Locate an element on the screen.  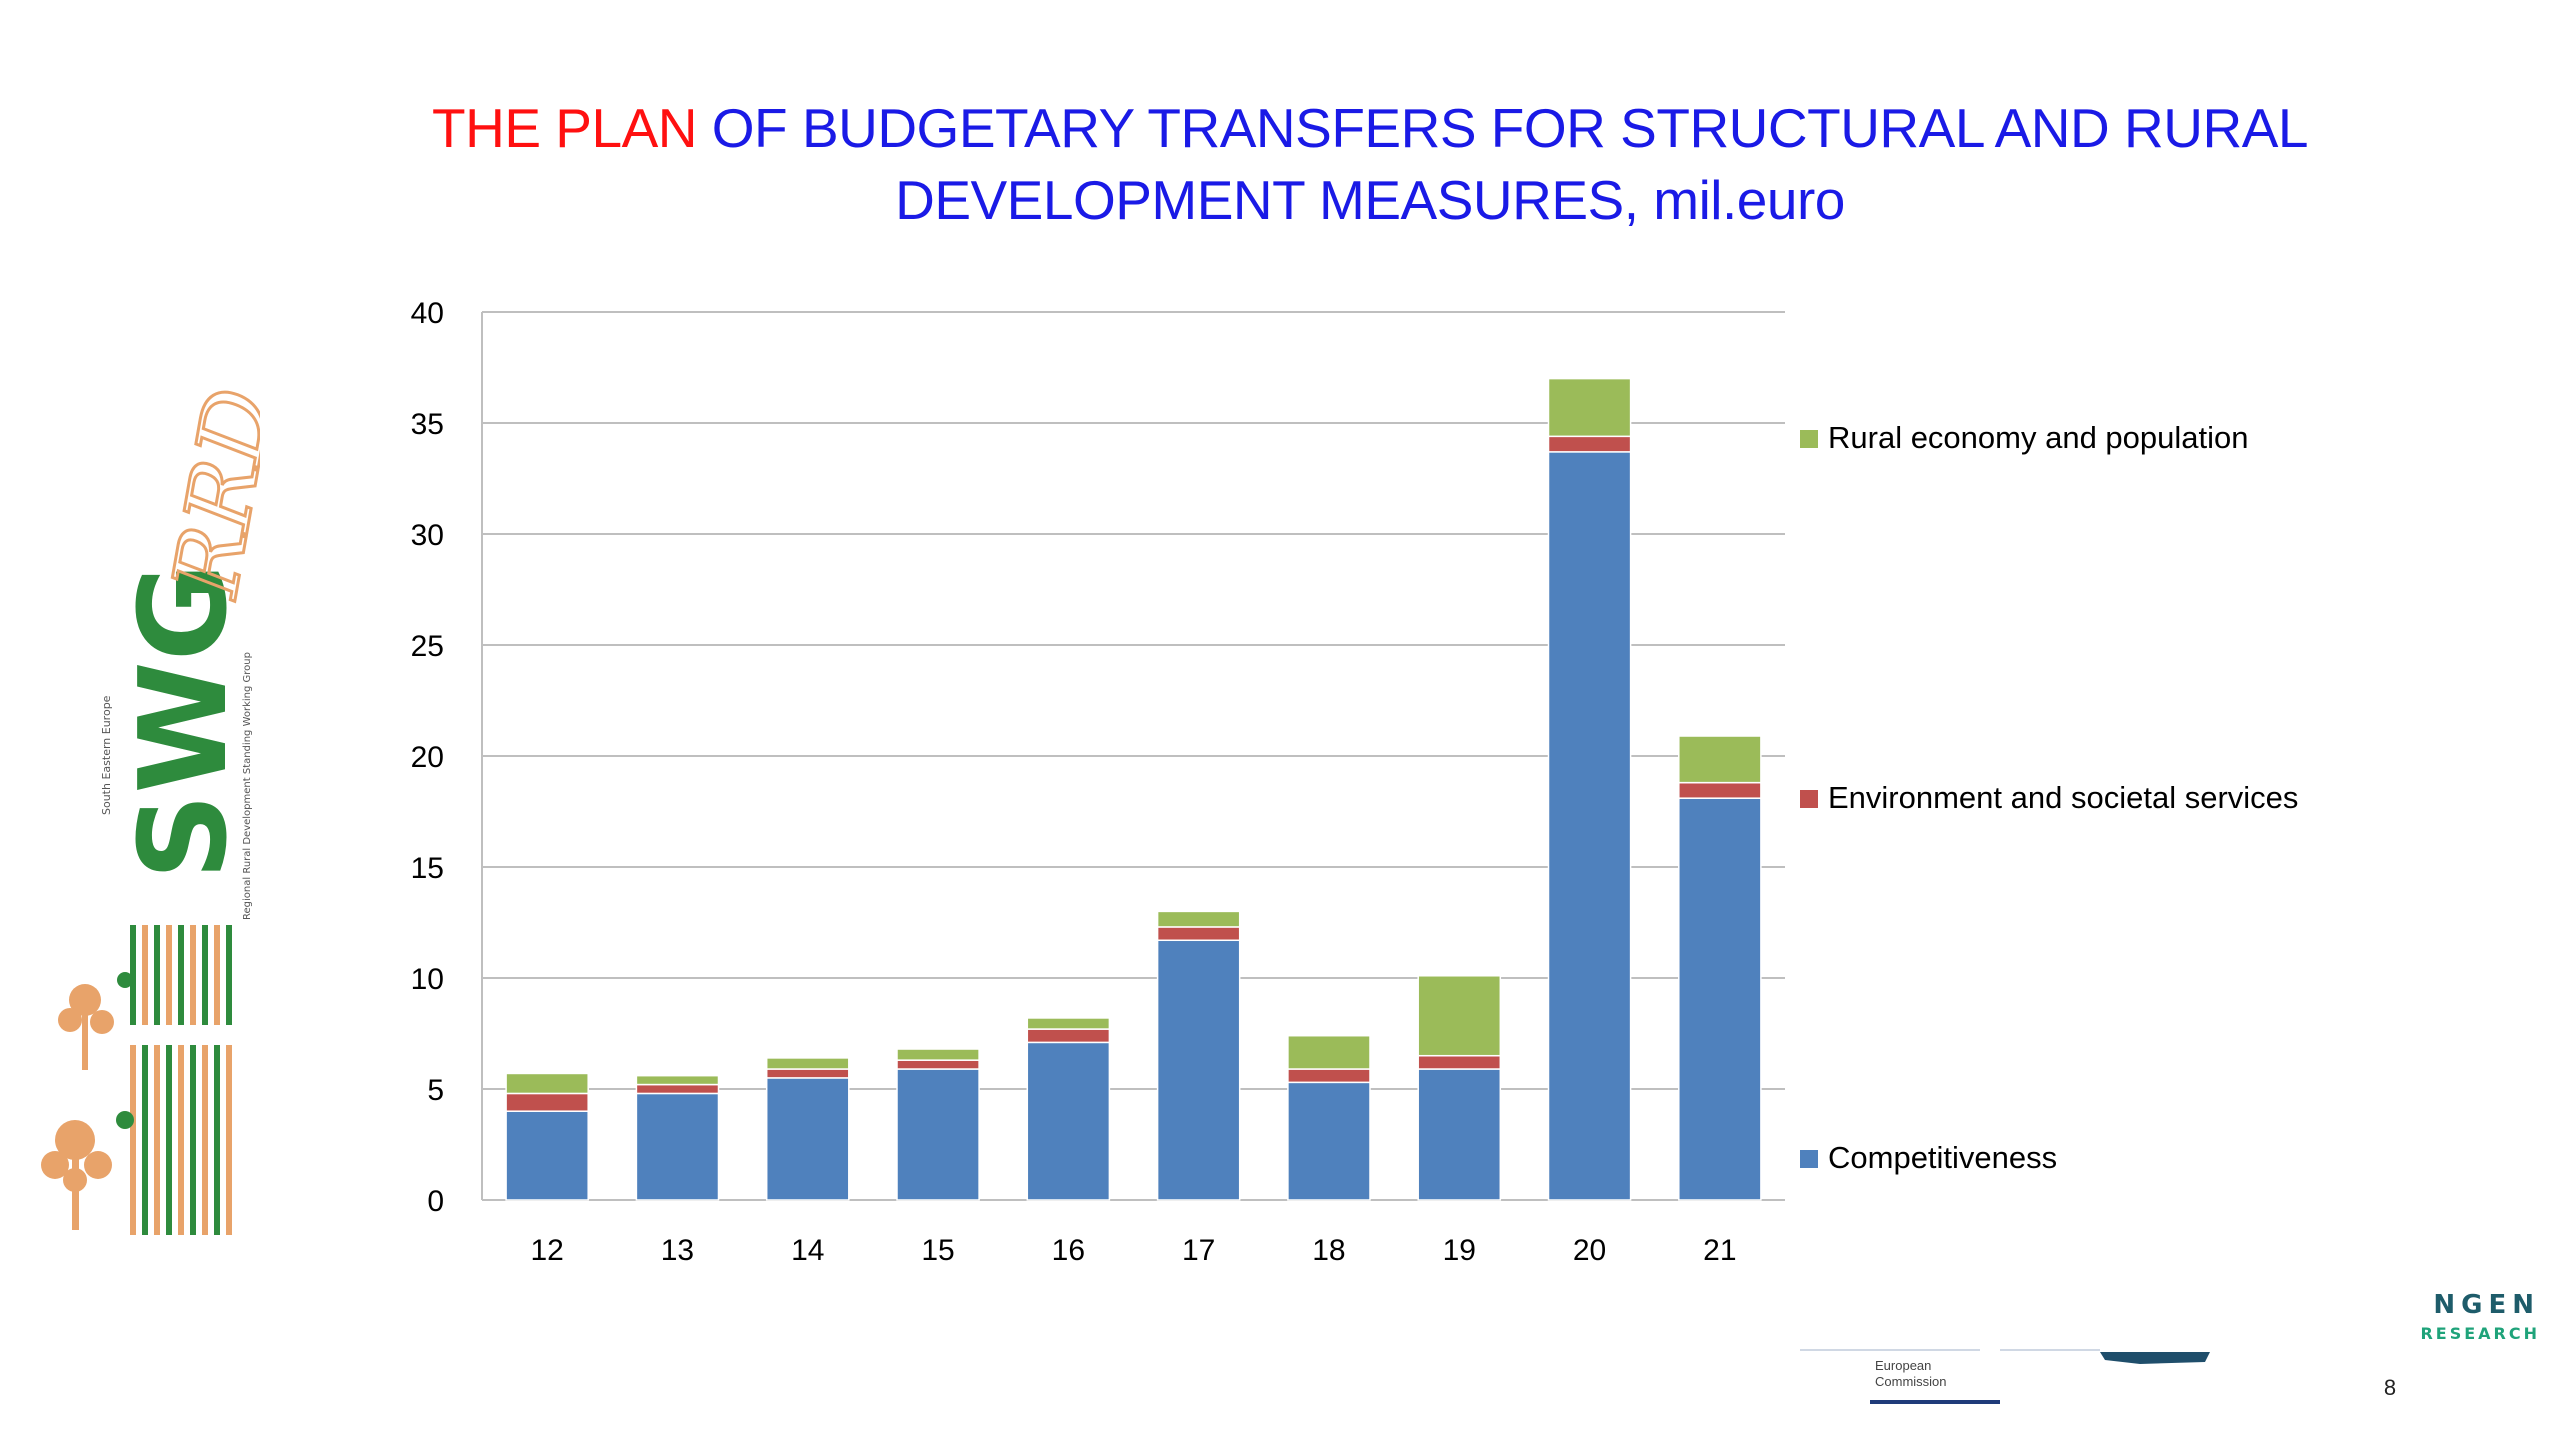
x-tick-label: 16 is located at coordinates (1068, 1250).